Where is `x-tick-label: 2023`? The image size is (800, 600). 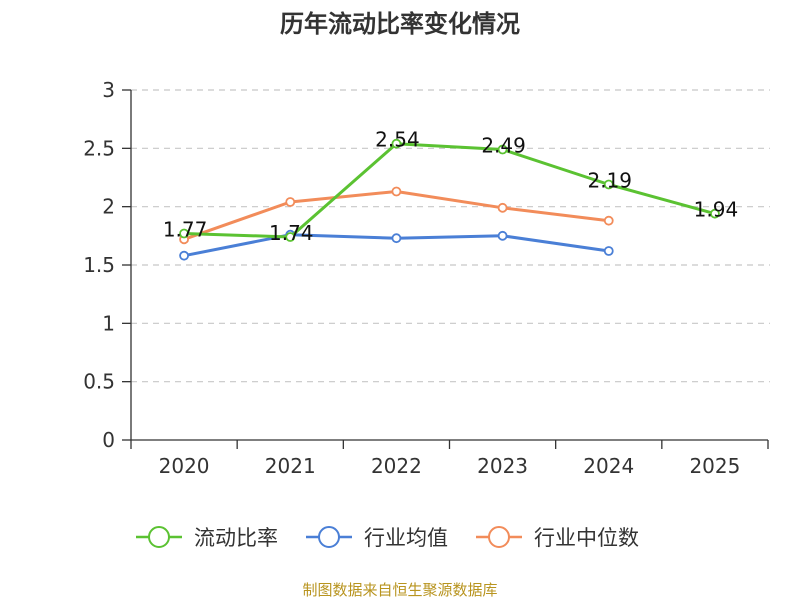
x-tick-label: 2023 is located at coordinates (502, 466).